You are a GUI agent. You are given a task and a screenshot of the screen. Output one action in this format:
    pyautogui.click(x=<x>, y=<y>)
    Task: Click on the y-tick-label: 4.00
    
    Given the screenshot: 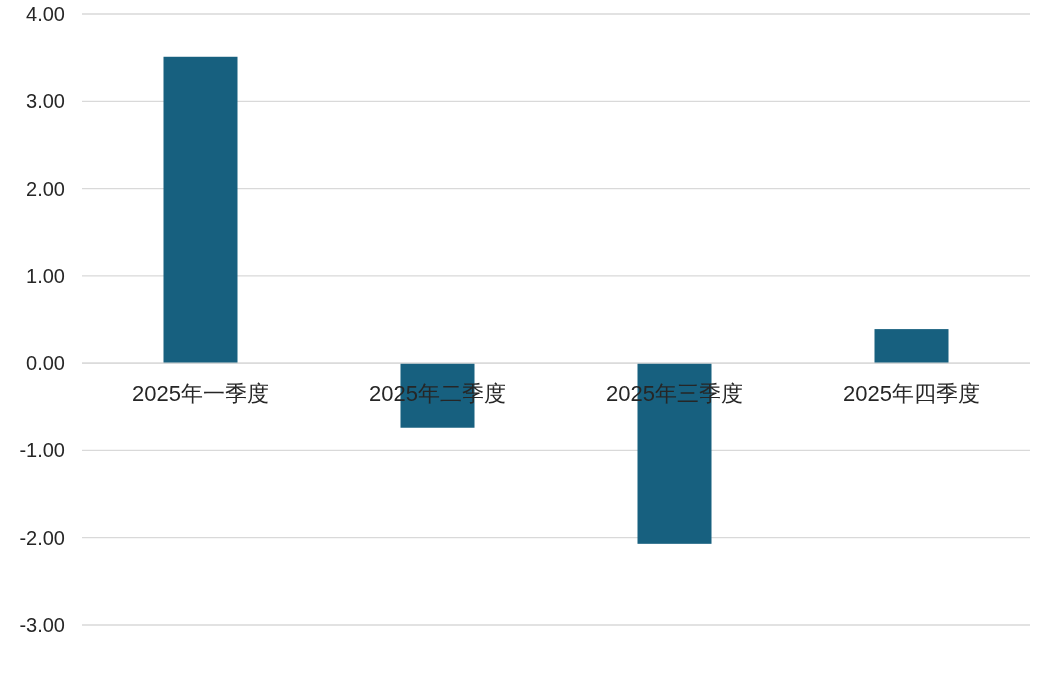 What is the action you would take?
    pyautogui.click(x=45, y=14)
    